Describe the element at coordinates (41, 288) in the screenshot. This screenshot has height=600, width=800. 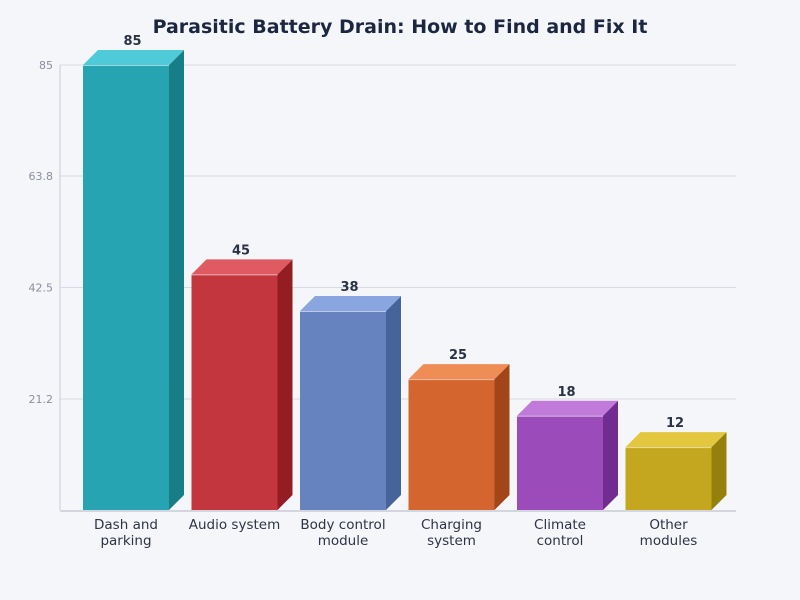
I see `y-tick-label: 42.5` at that location.